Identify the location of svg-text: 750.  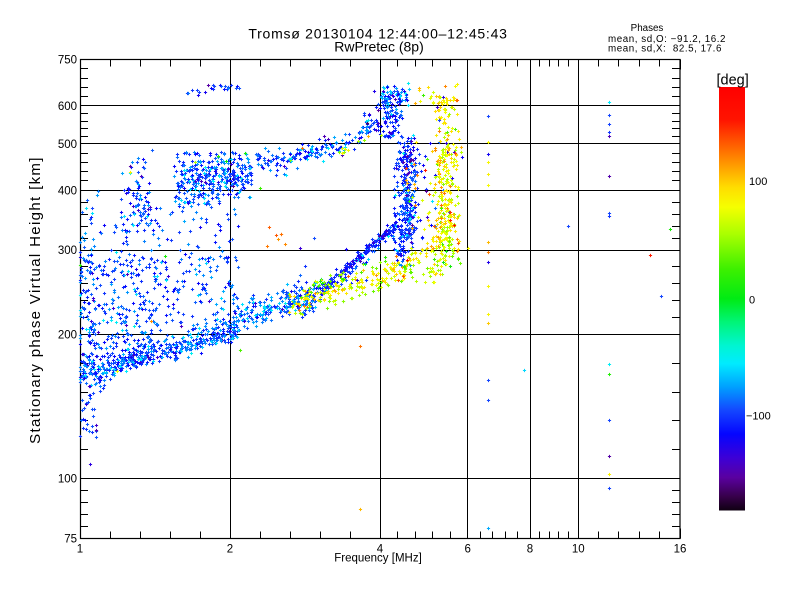
(67, 61).